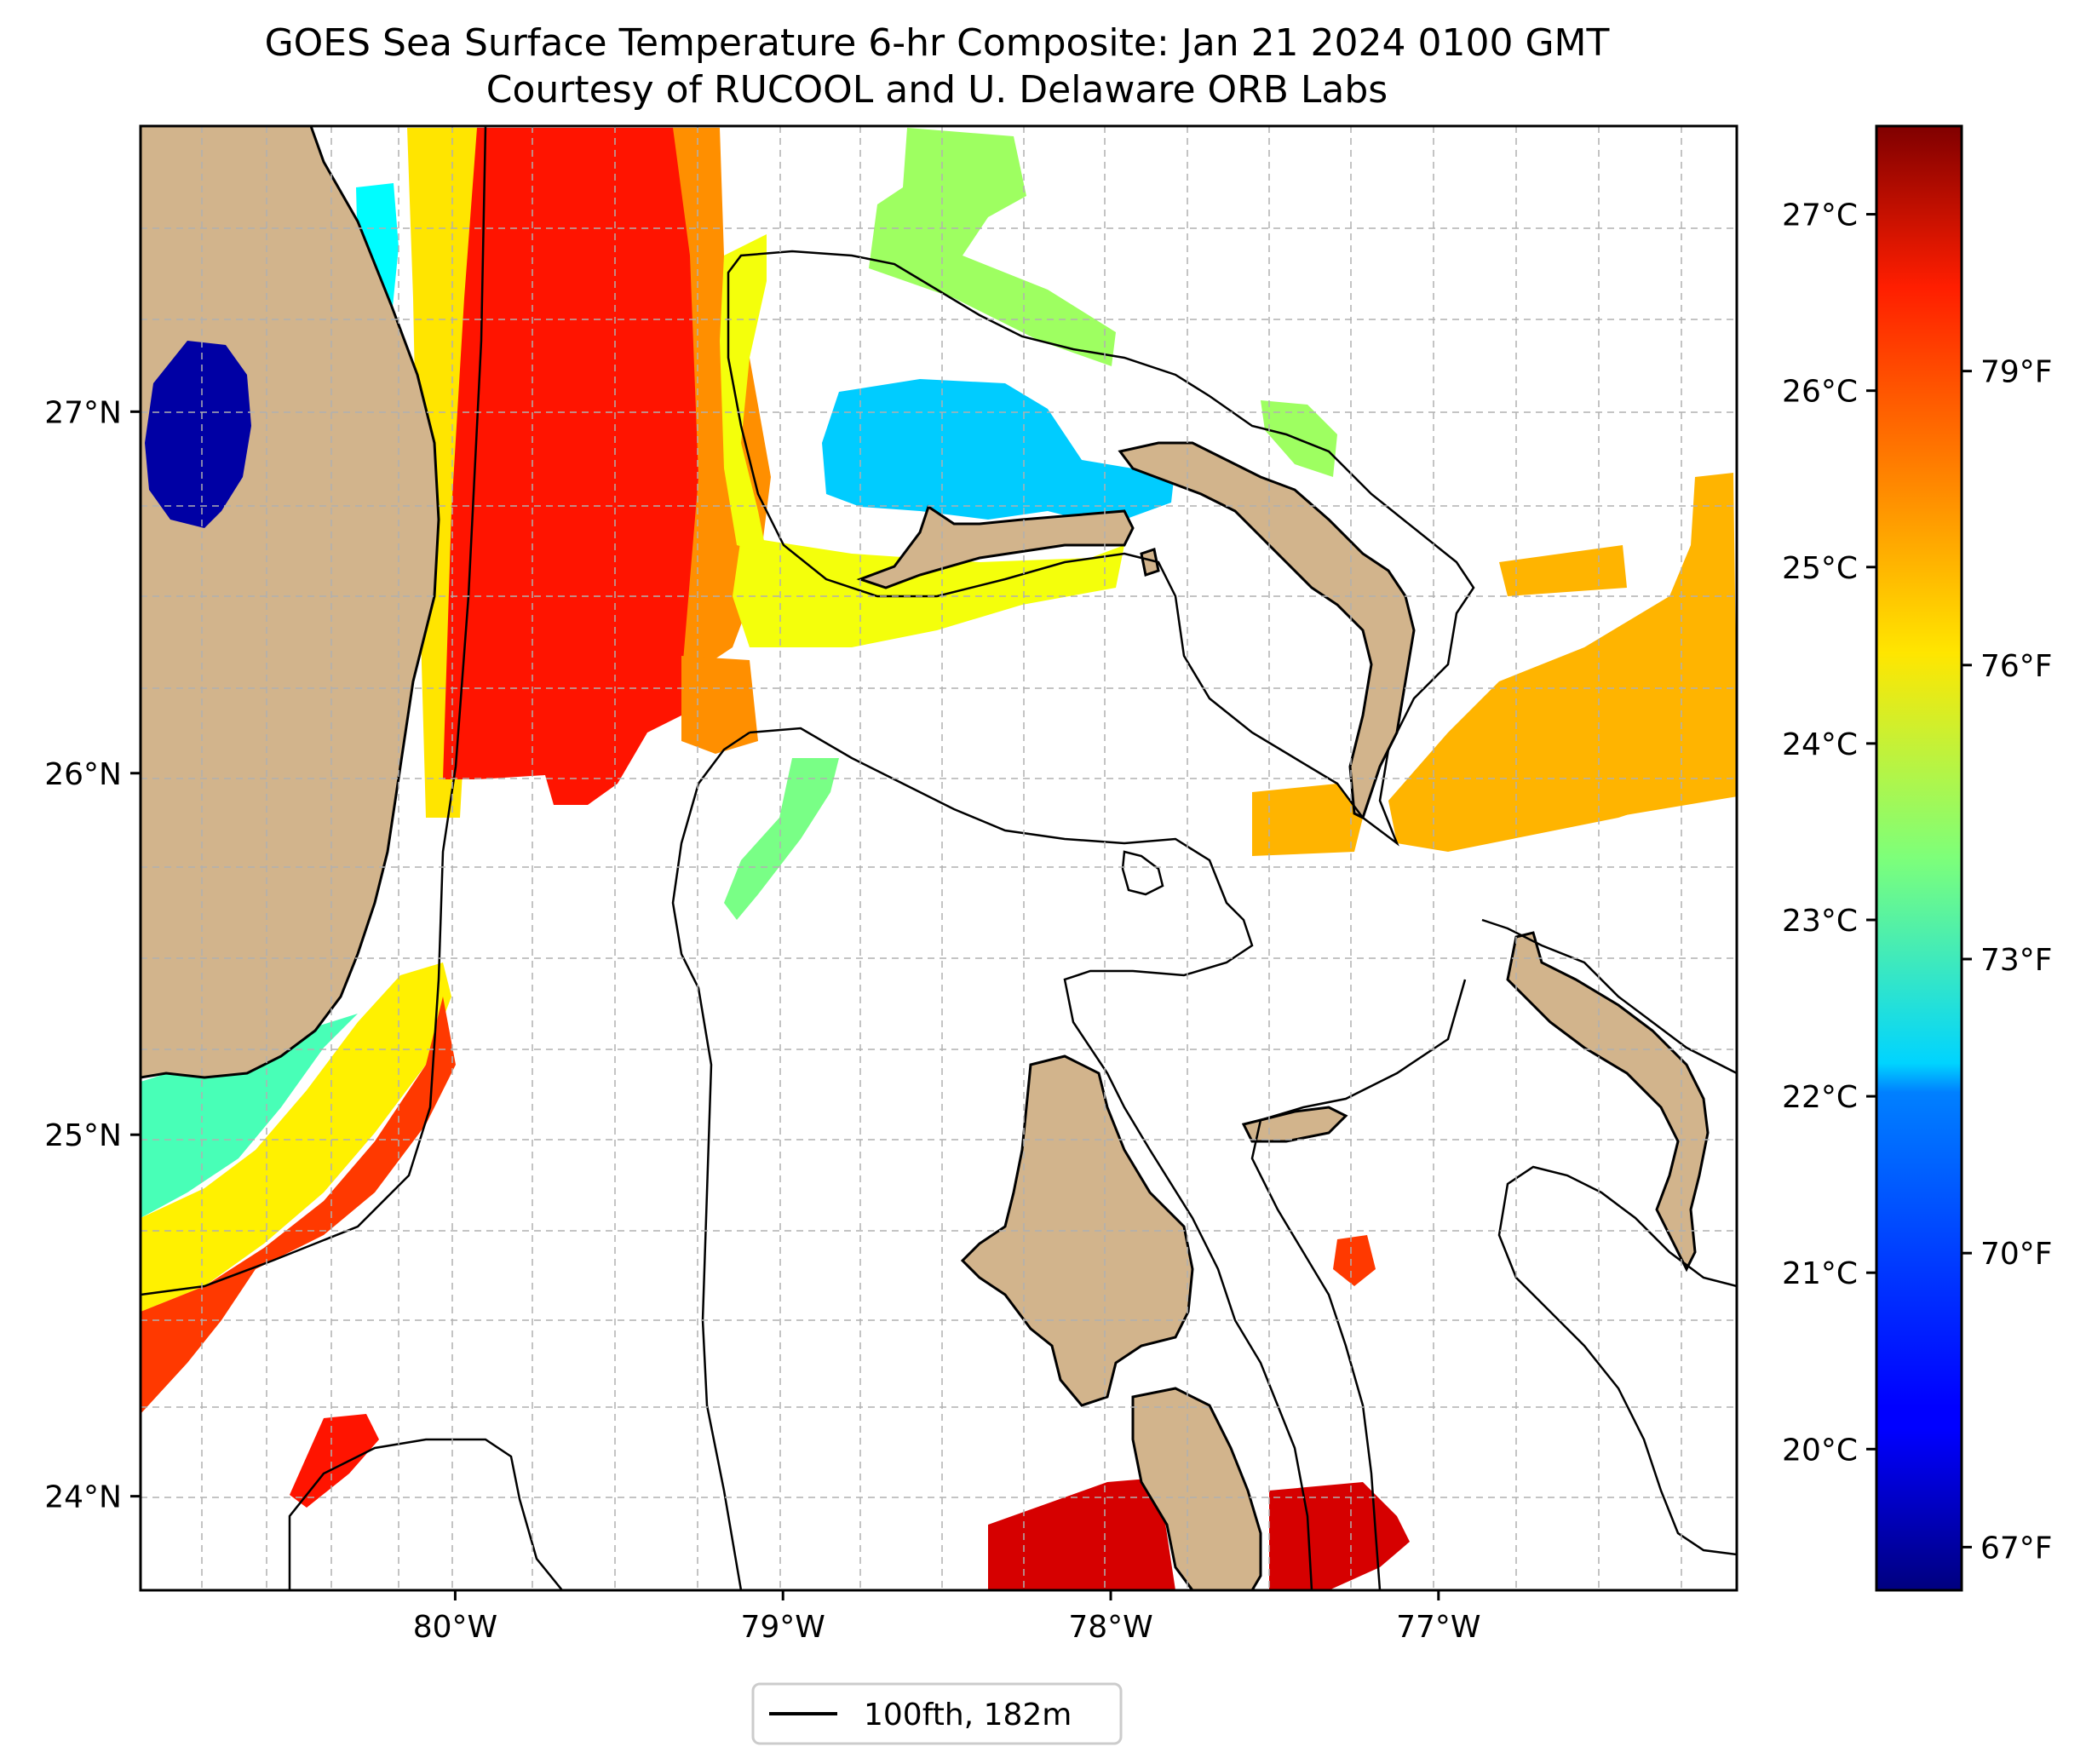 Image resolution: width=2086 pixels, height=1764 pixels. Describe the element at coordinates (783, 1627) in the screenshot. I see `lon-tick-label: 79°W` at that location.